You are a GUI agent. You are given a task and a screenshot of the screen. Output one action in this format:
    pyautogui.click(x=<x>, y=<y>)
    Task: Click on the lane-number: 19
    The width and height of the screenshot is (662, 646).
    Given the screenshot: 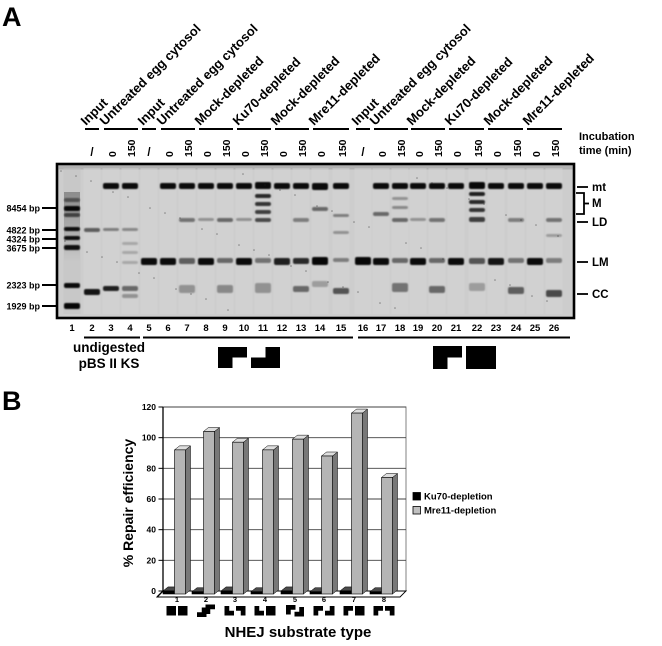 What is the action you would take?
    pyautogui.click(x=418, y=328)
    